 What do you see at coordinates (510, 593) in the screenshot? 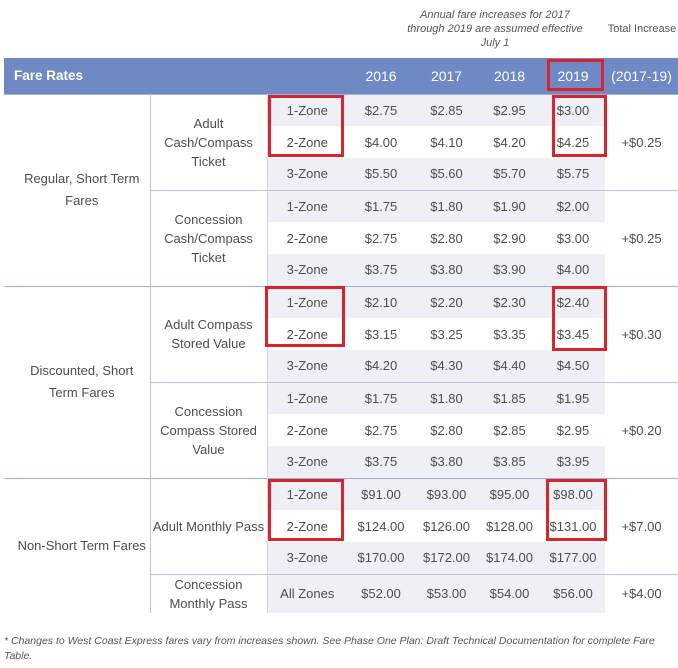
I see `fare-value-cell: $54.00` at bounding box center [510, 593].